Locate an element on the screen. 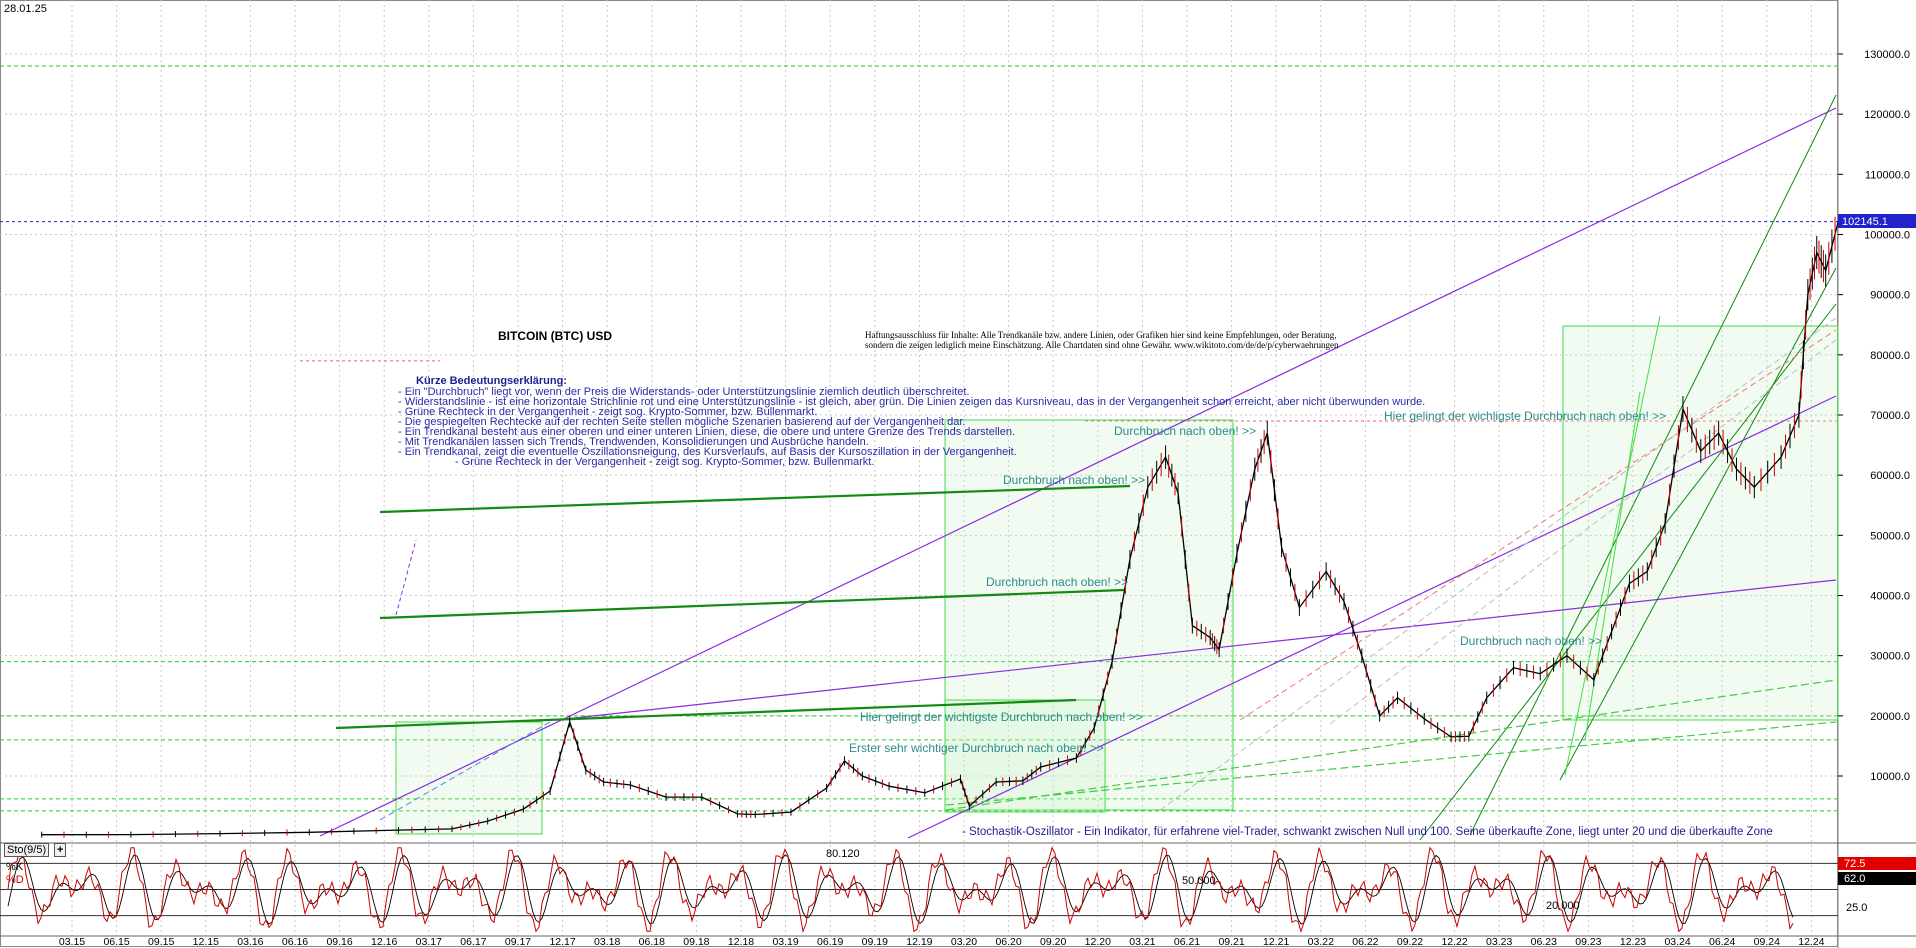 The image size is (1916, 948). y-tick-label: 110000.0 is located at coordinates (1887, 175).